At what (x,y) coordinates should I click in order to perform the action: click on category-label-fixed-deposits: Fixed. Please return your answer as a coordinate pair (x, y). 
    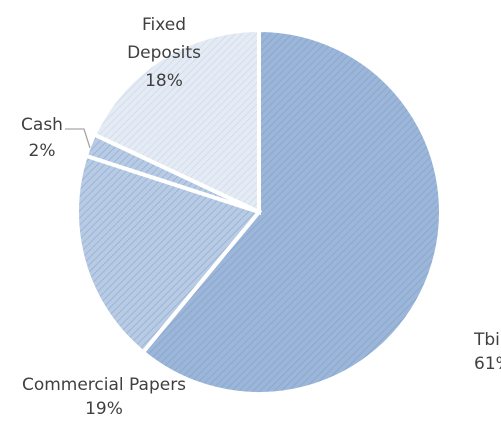
    Looking at the image, I should click on (164, 25).